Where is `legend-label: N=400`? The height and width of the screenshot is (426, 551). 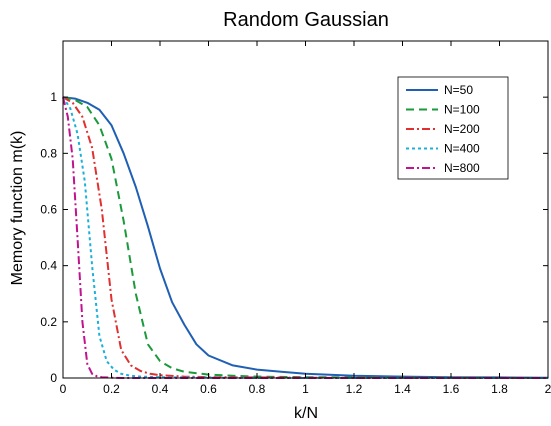 legend-label: N=400 is located at coordinates (462, 149).